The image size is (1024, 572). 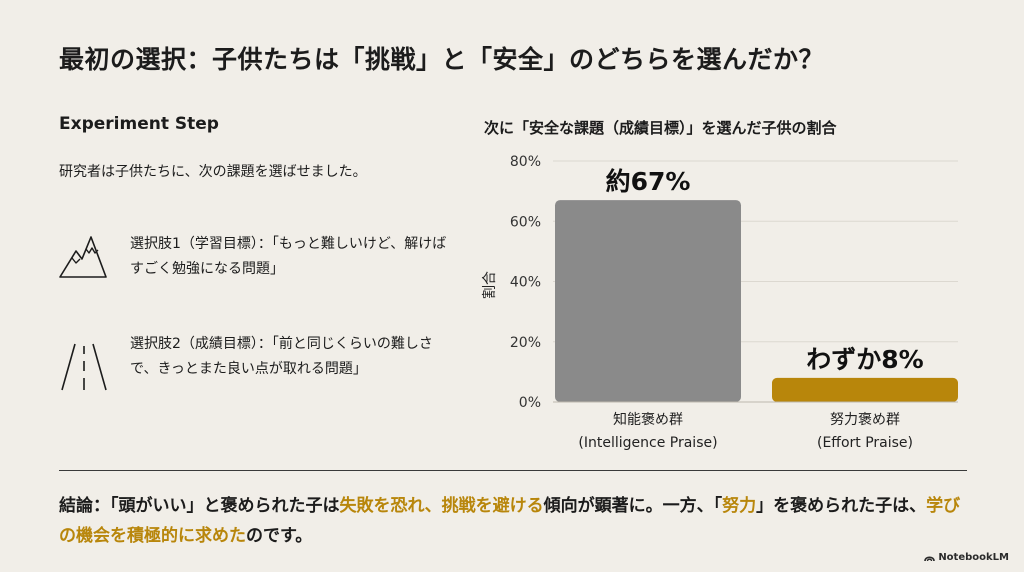 I want to click on option-learning-goal: 選択肢1（学習目標）：「もっと難しいけど、解けばすごく勉強になる問題」, so click(x=288, y=256).